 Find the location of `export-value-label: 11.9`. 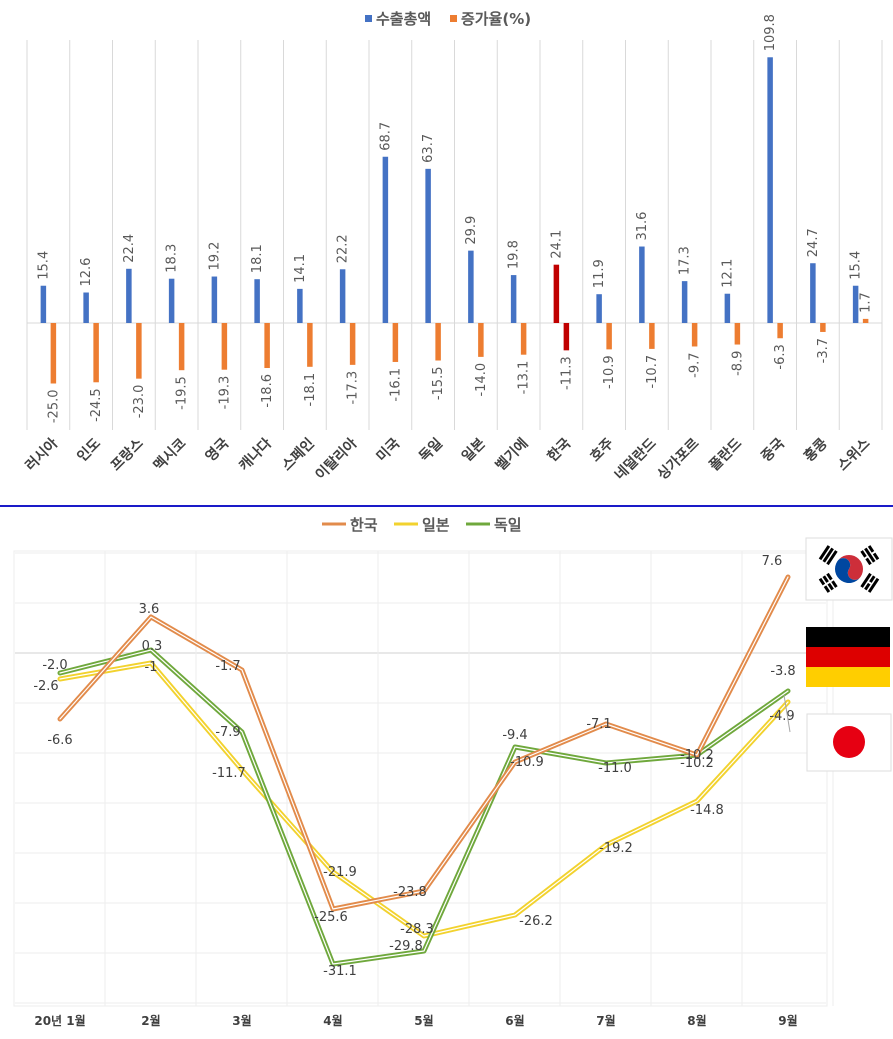

export-value-label: 11.9 is located at coordinates (599, 273).